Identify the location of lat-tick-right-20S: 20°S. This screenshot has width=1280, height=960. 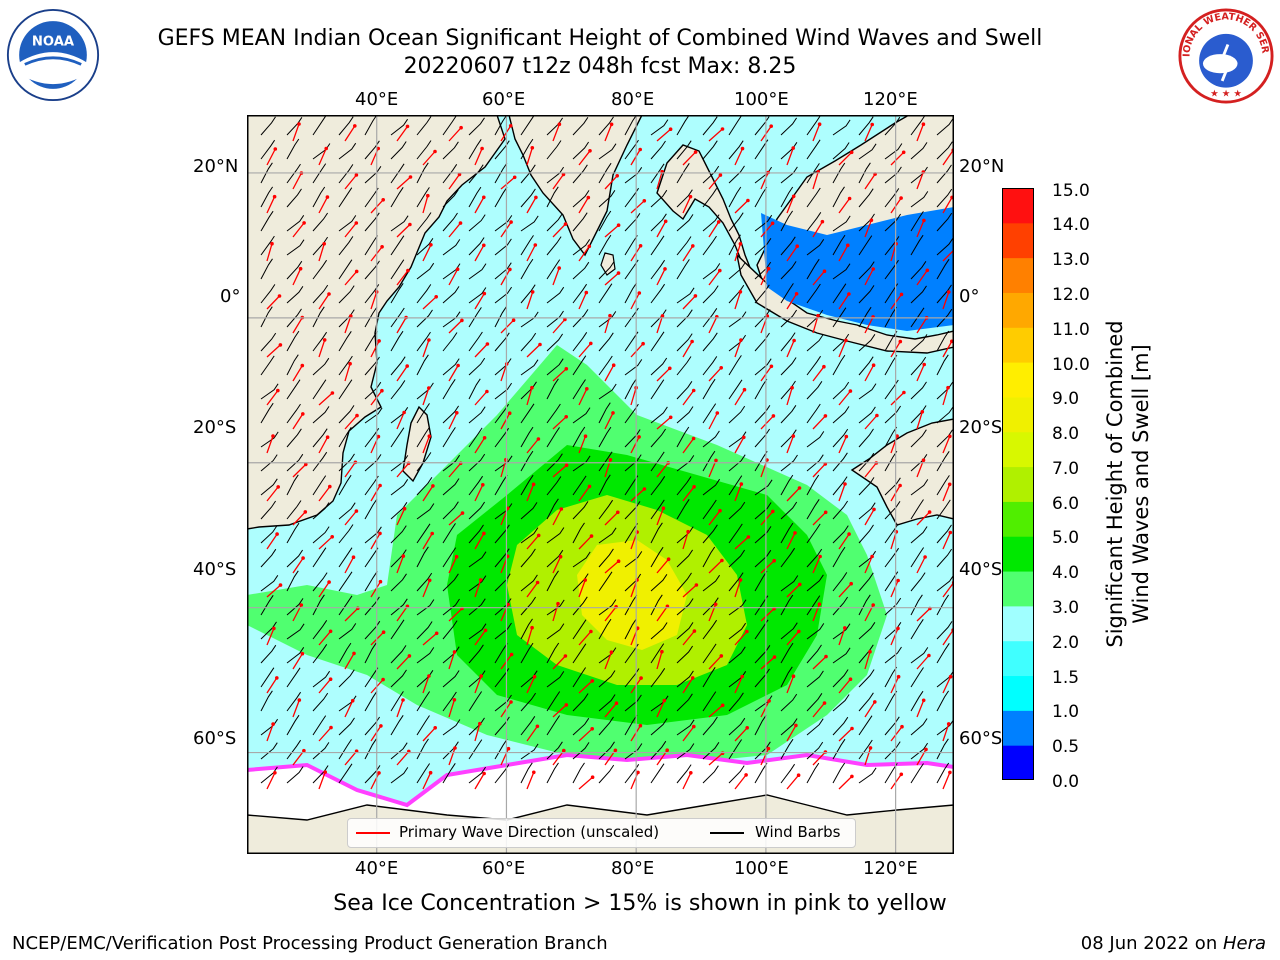
(981, 427).